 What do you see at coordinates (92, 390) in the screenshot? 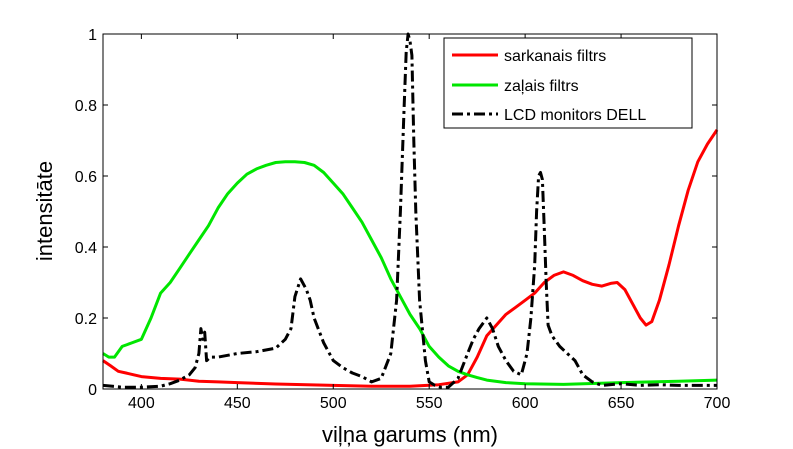
I see `y-tick-label: 0` at bounding box center [92, 390].